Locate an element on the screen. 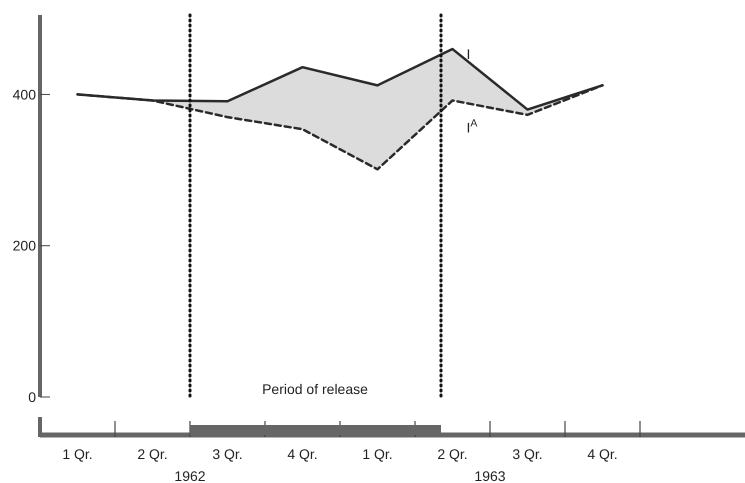 This screenshot has width=745, height=483. annotation: Period of release is located at coordinates (315, 389).